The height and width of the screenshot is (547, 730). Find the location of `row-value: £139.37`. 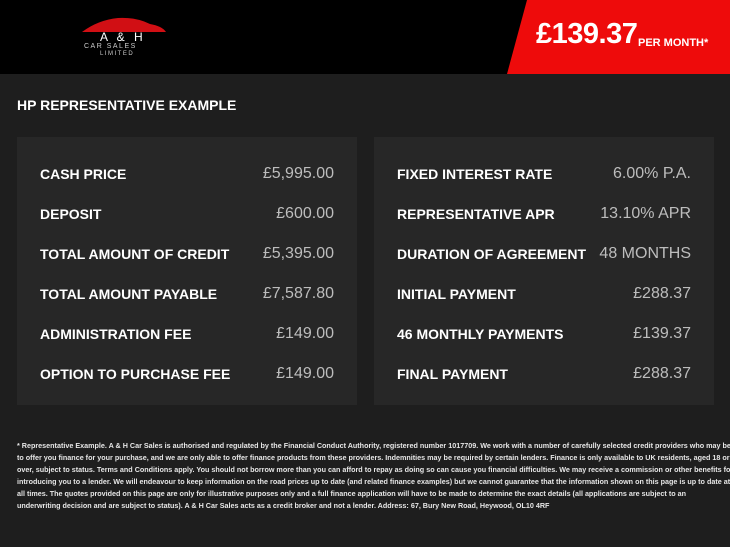

row-value: £139.37 is located at coordinates (662, 333).